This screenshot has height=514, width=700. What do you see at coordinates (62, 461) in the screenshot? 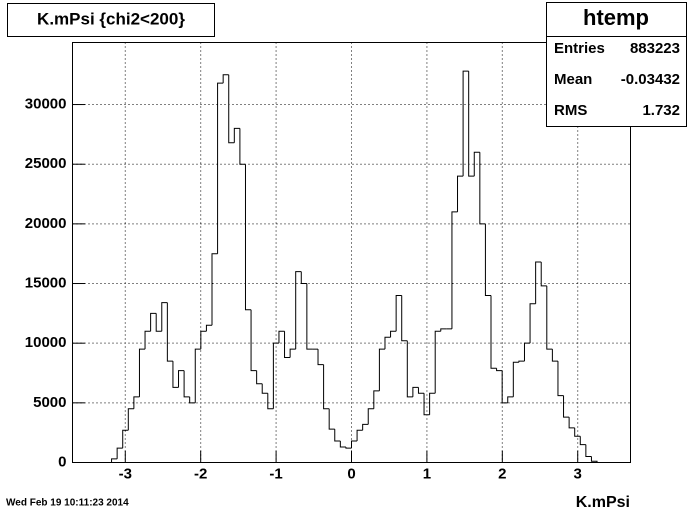
I see `y-tick-label: 0` at bounding box center [62, 461].